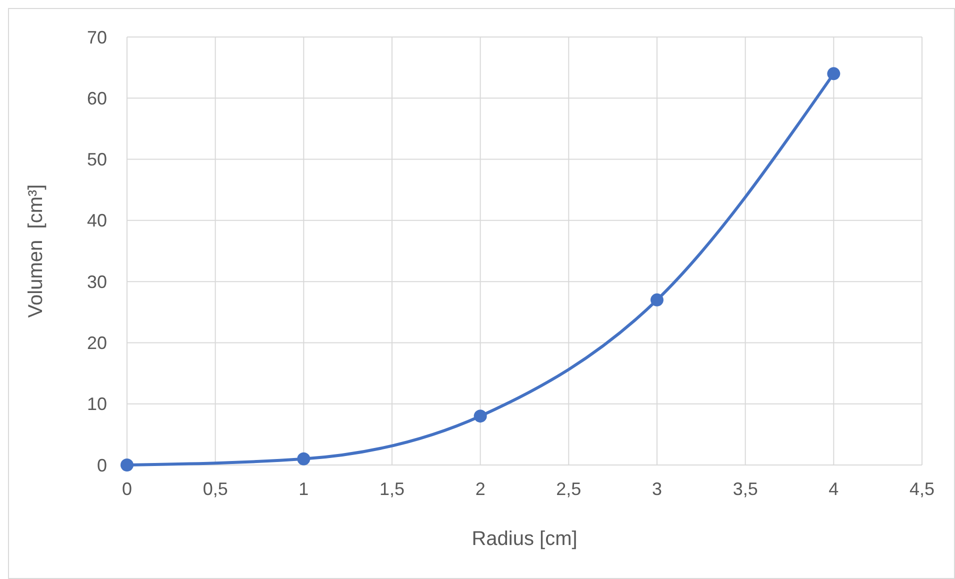  I want to click on x-tick-label: 0,5, so click(215, 489).